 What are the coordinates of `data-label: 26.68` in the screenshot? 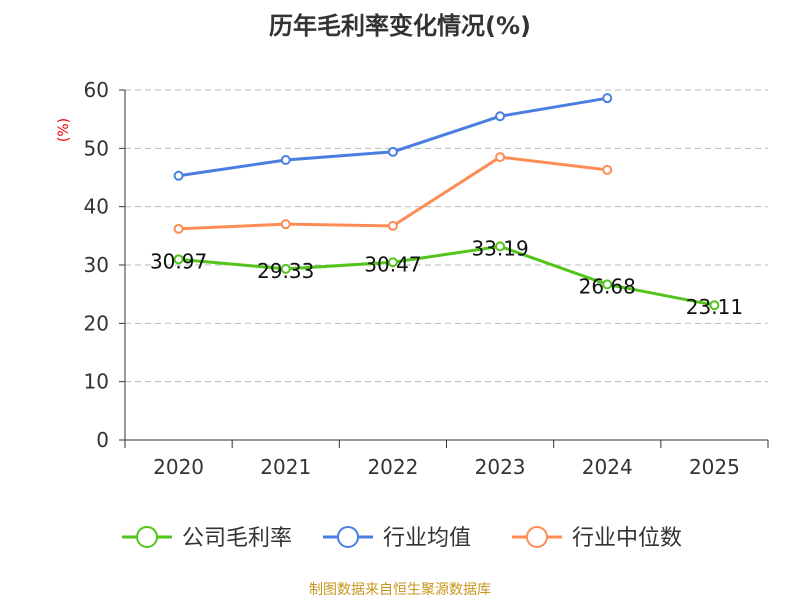 It's located at (607, 286).